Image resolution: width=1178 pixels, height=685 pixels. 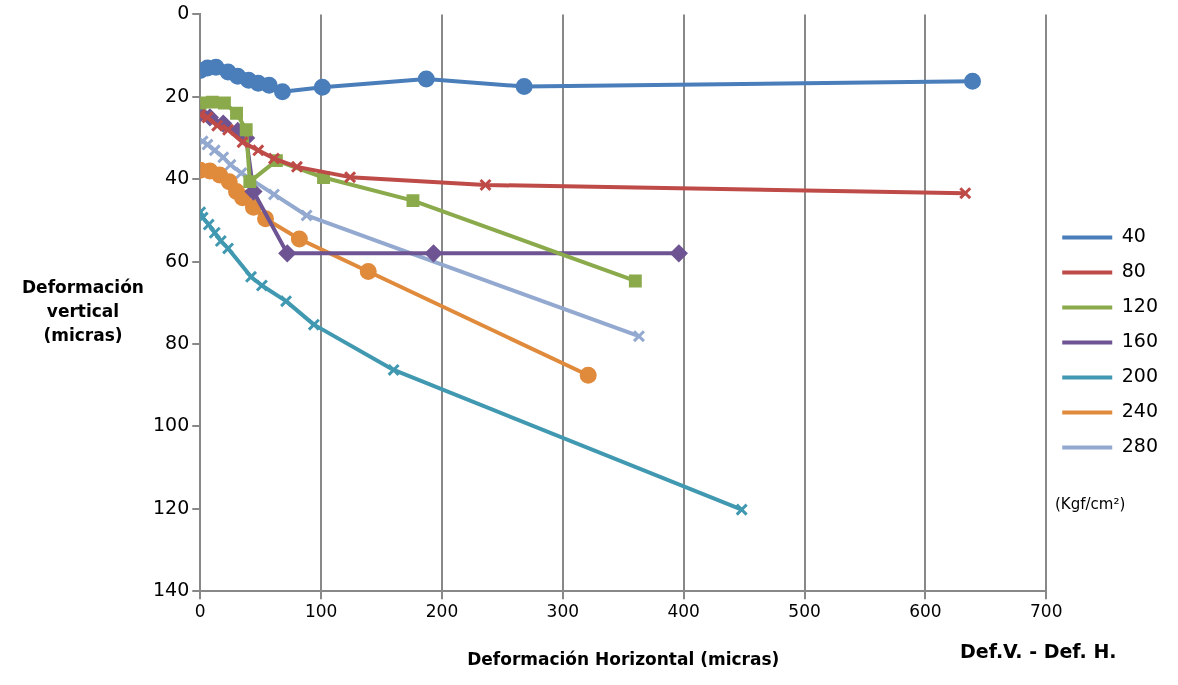 I want to click on x-tick-label: 400, so click(x=683, y=610).